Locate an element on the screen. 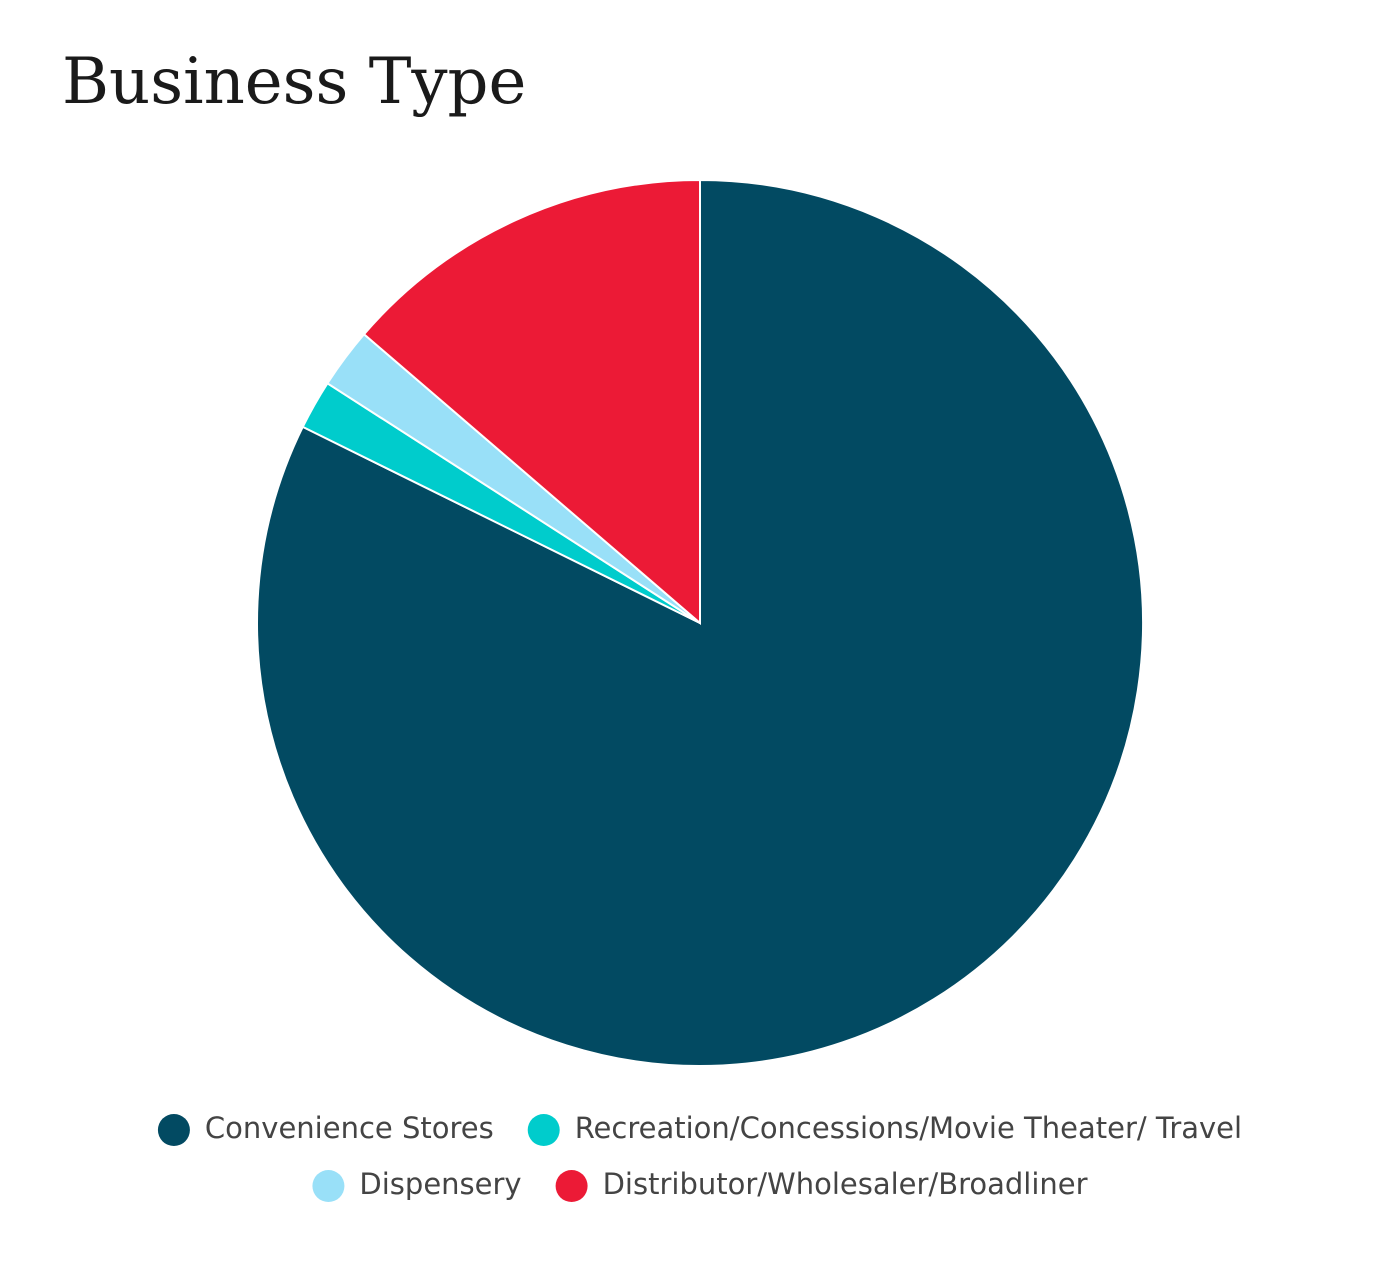 The width and height of the screenshot is (1400, 1270). legend-label: Distributor/Wholesaler/Broadliner is located at coordinates (845, 1184).